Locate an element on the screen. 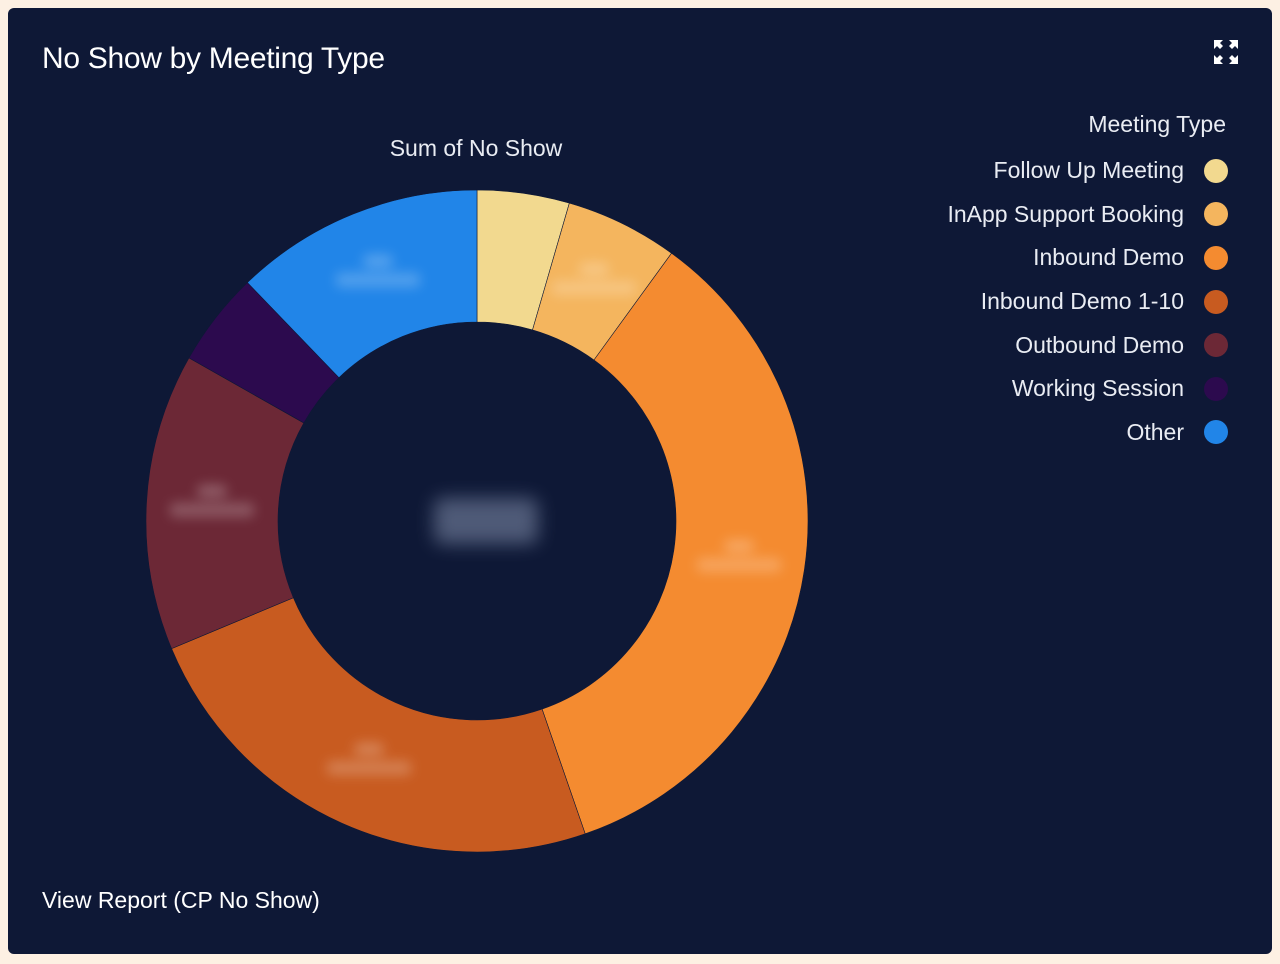 Image resolution: width=1280 pixels, height=964 pixels. legend-item-inbound-demo-1-10: Inbound Demo 1-10 is located at coordinates (1087, 302).